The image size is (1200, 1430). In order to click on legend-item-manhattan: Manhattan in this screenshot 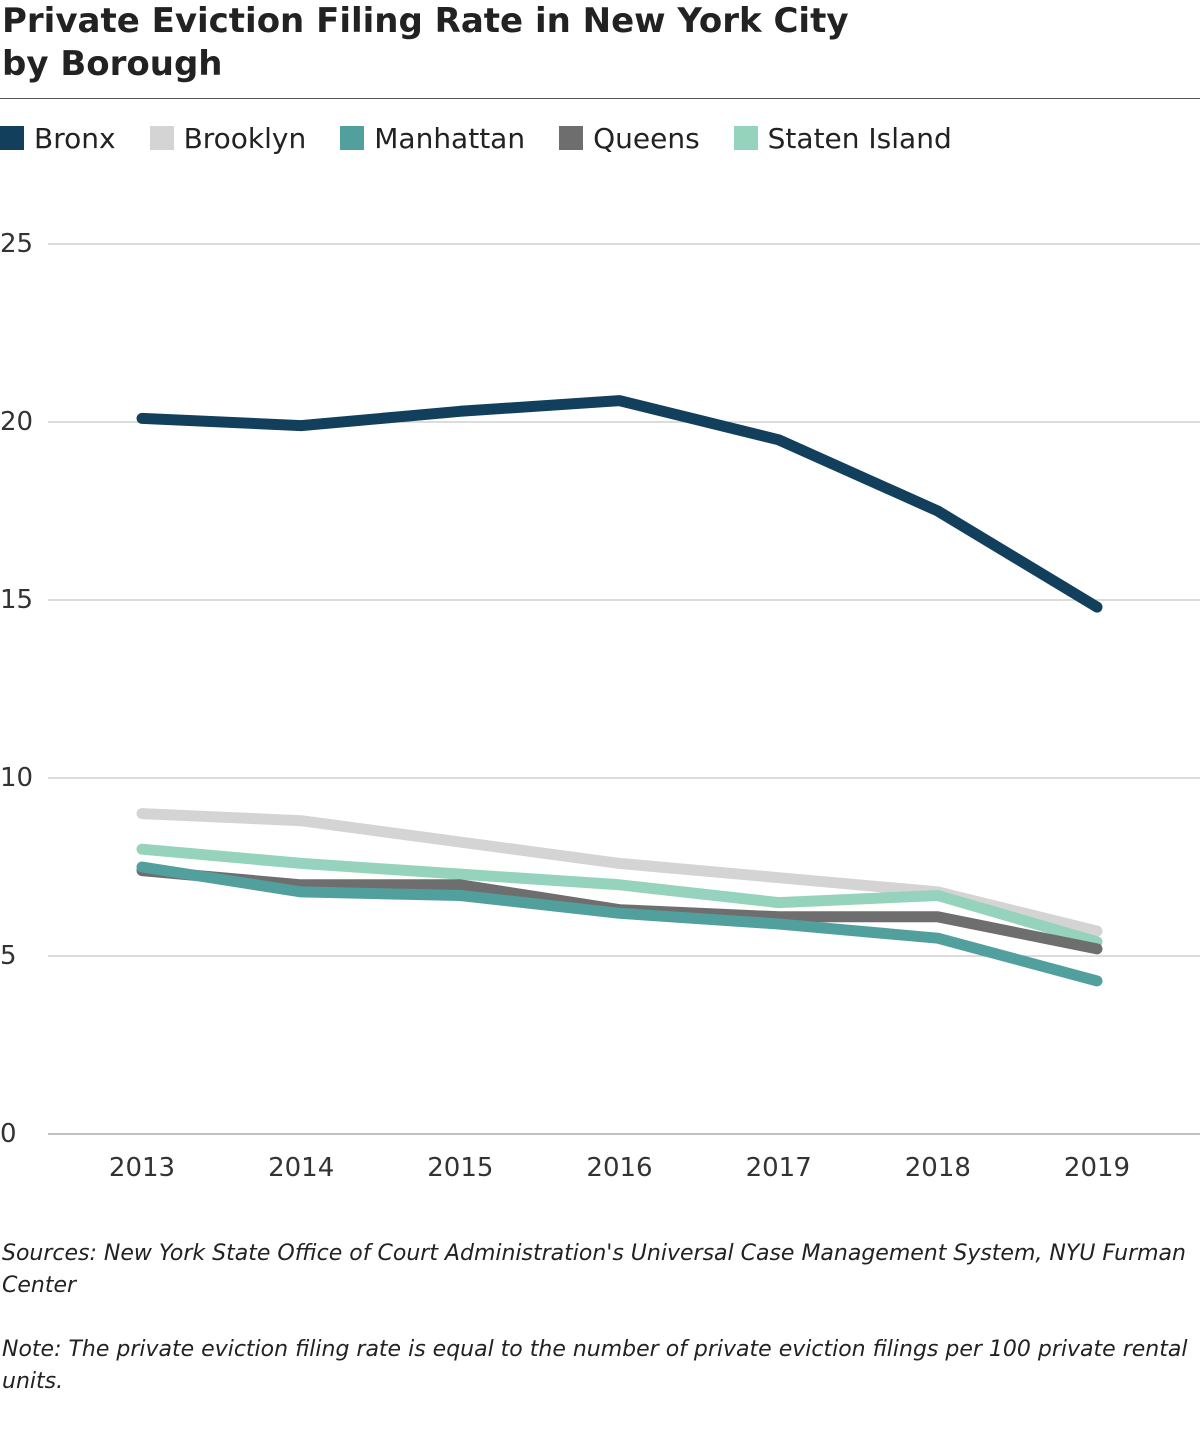, I will do `click(432, 138)`.